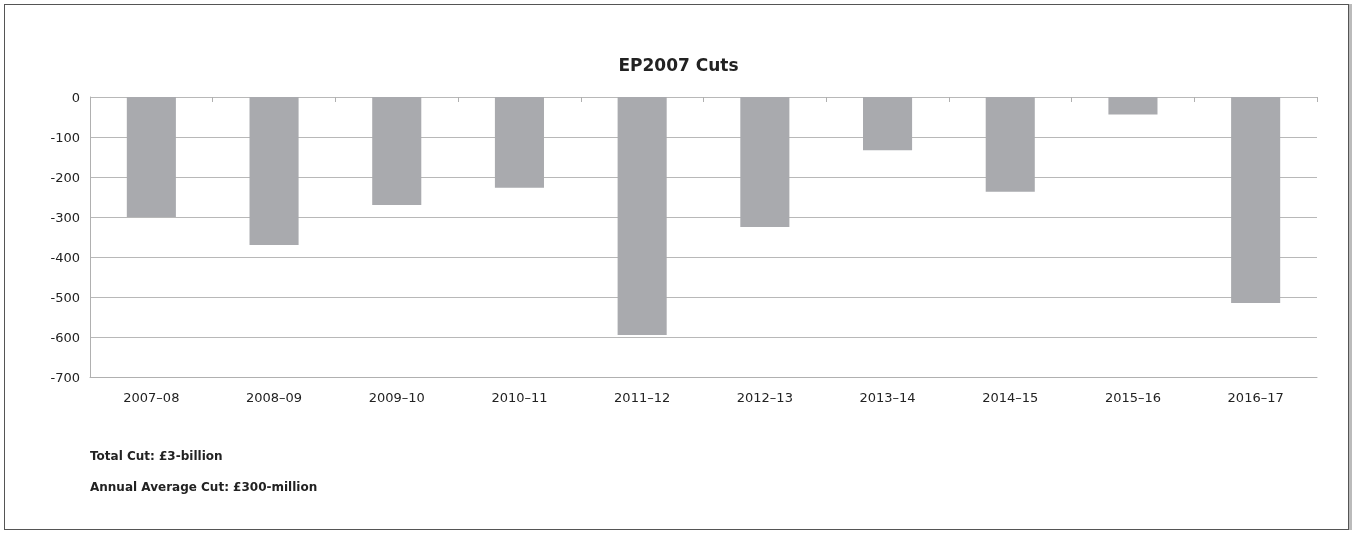 This screenshot has width=1357, height=537. I want to click on y-tick-label: -600, so click(65, 337).